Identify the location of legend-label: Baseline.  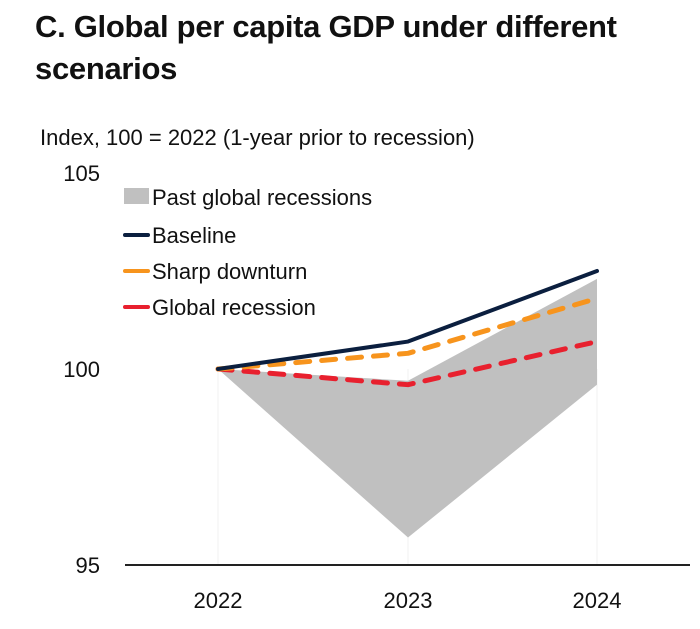
(194, 235).